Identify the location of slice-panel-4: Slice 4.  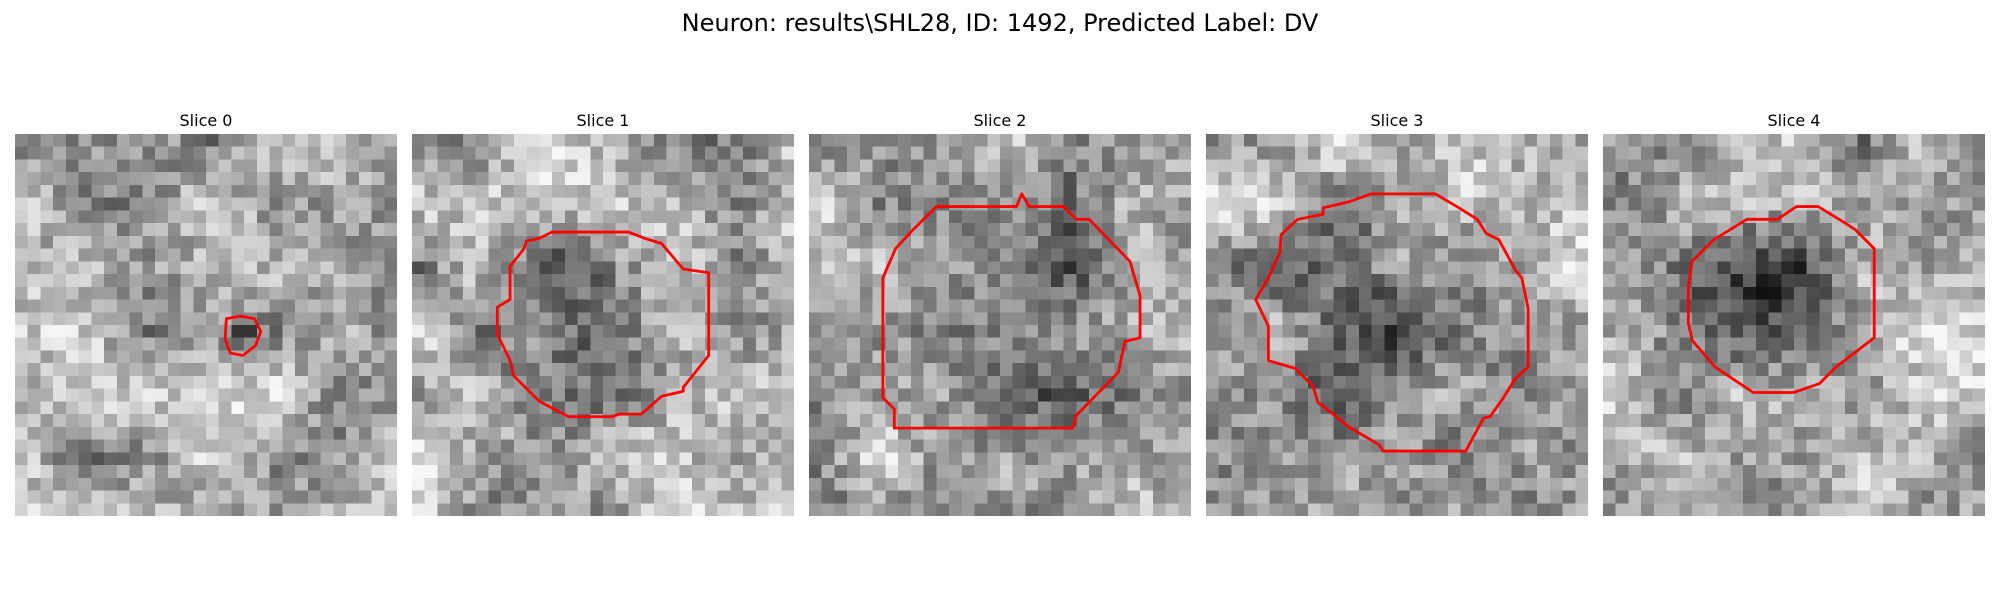
(1794, 312).